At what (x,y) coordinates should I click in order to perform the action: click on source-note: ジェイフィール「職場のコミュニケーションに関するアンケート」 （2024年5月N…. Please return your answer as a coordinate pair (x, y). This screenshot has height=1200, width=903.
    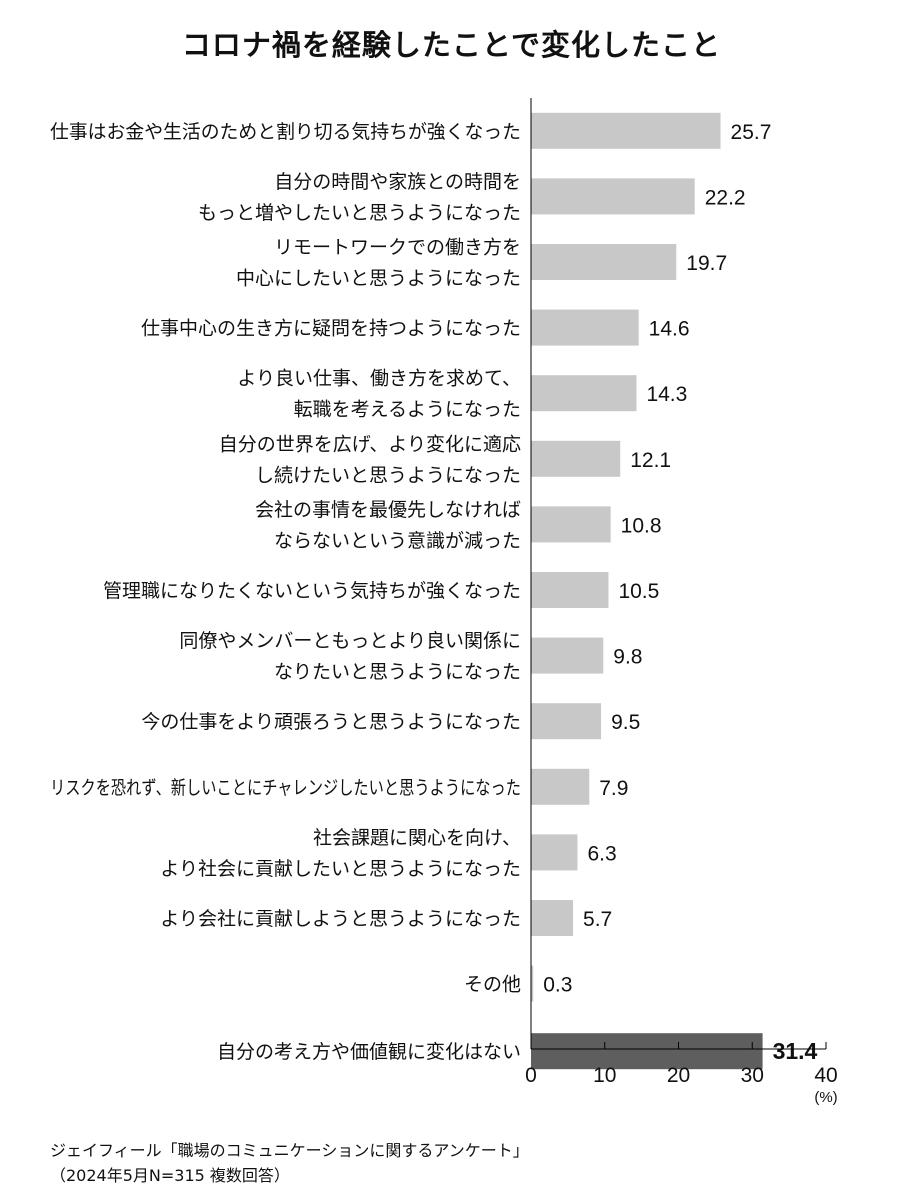
    Looking at the image, I should click on (289, 1163).